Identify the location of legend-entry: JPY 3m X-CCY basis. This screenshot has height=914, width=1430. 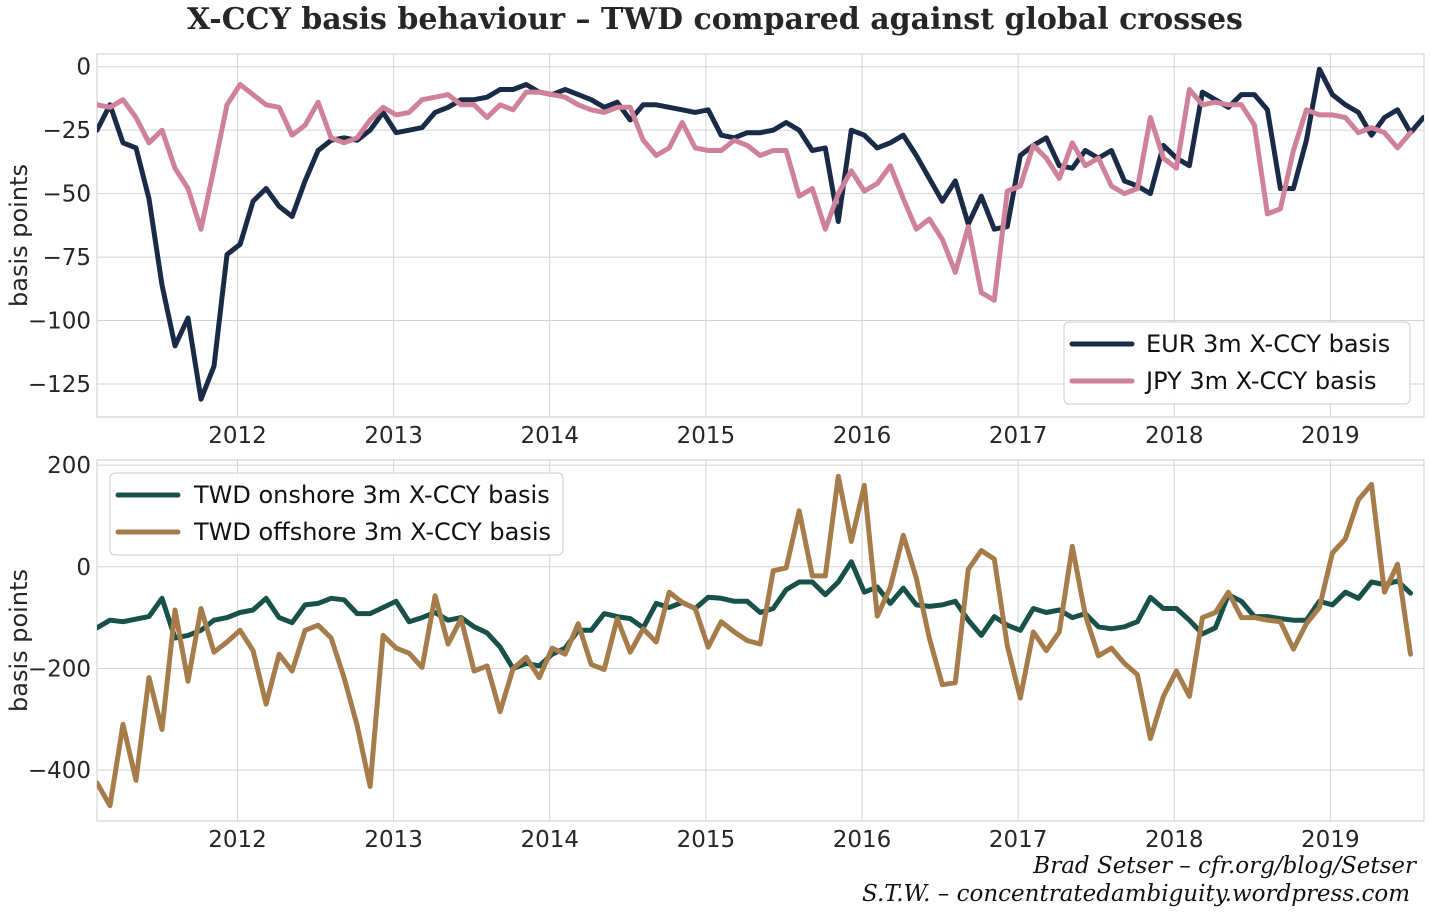
(1260, 381).